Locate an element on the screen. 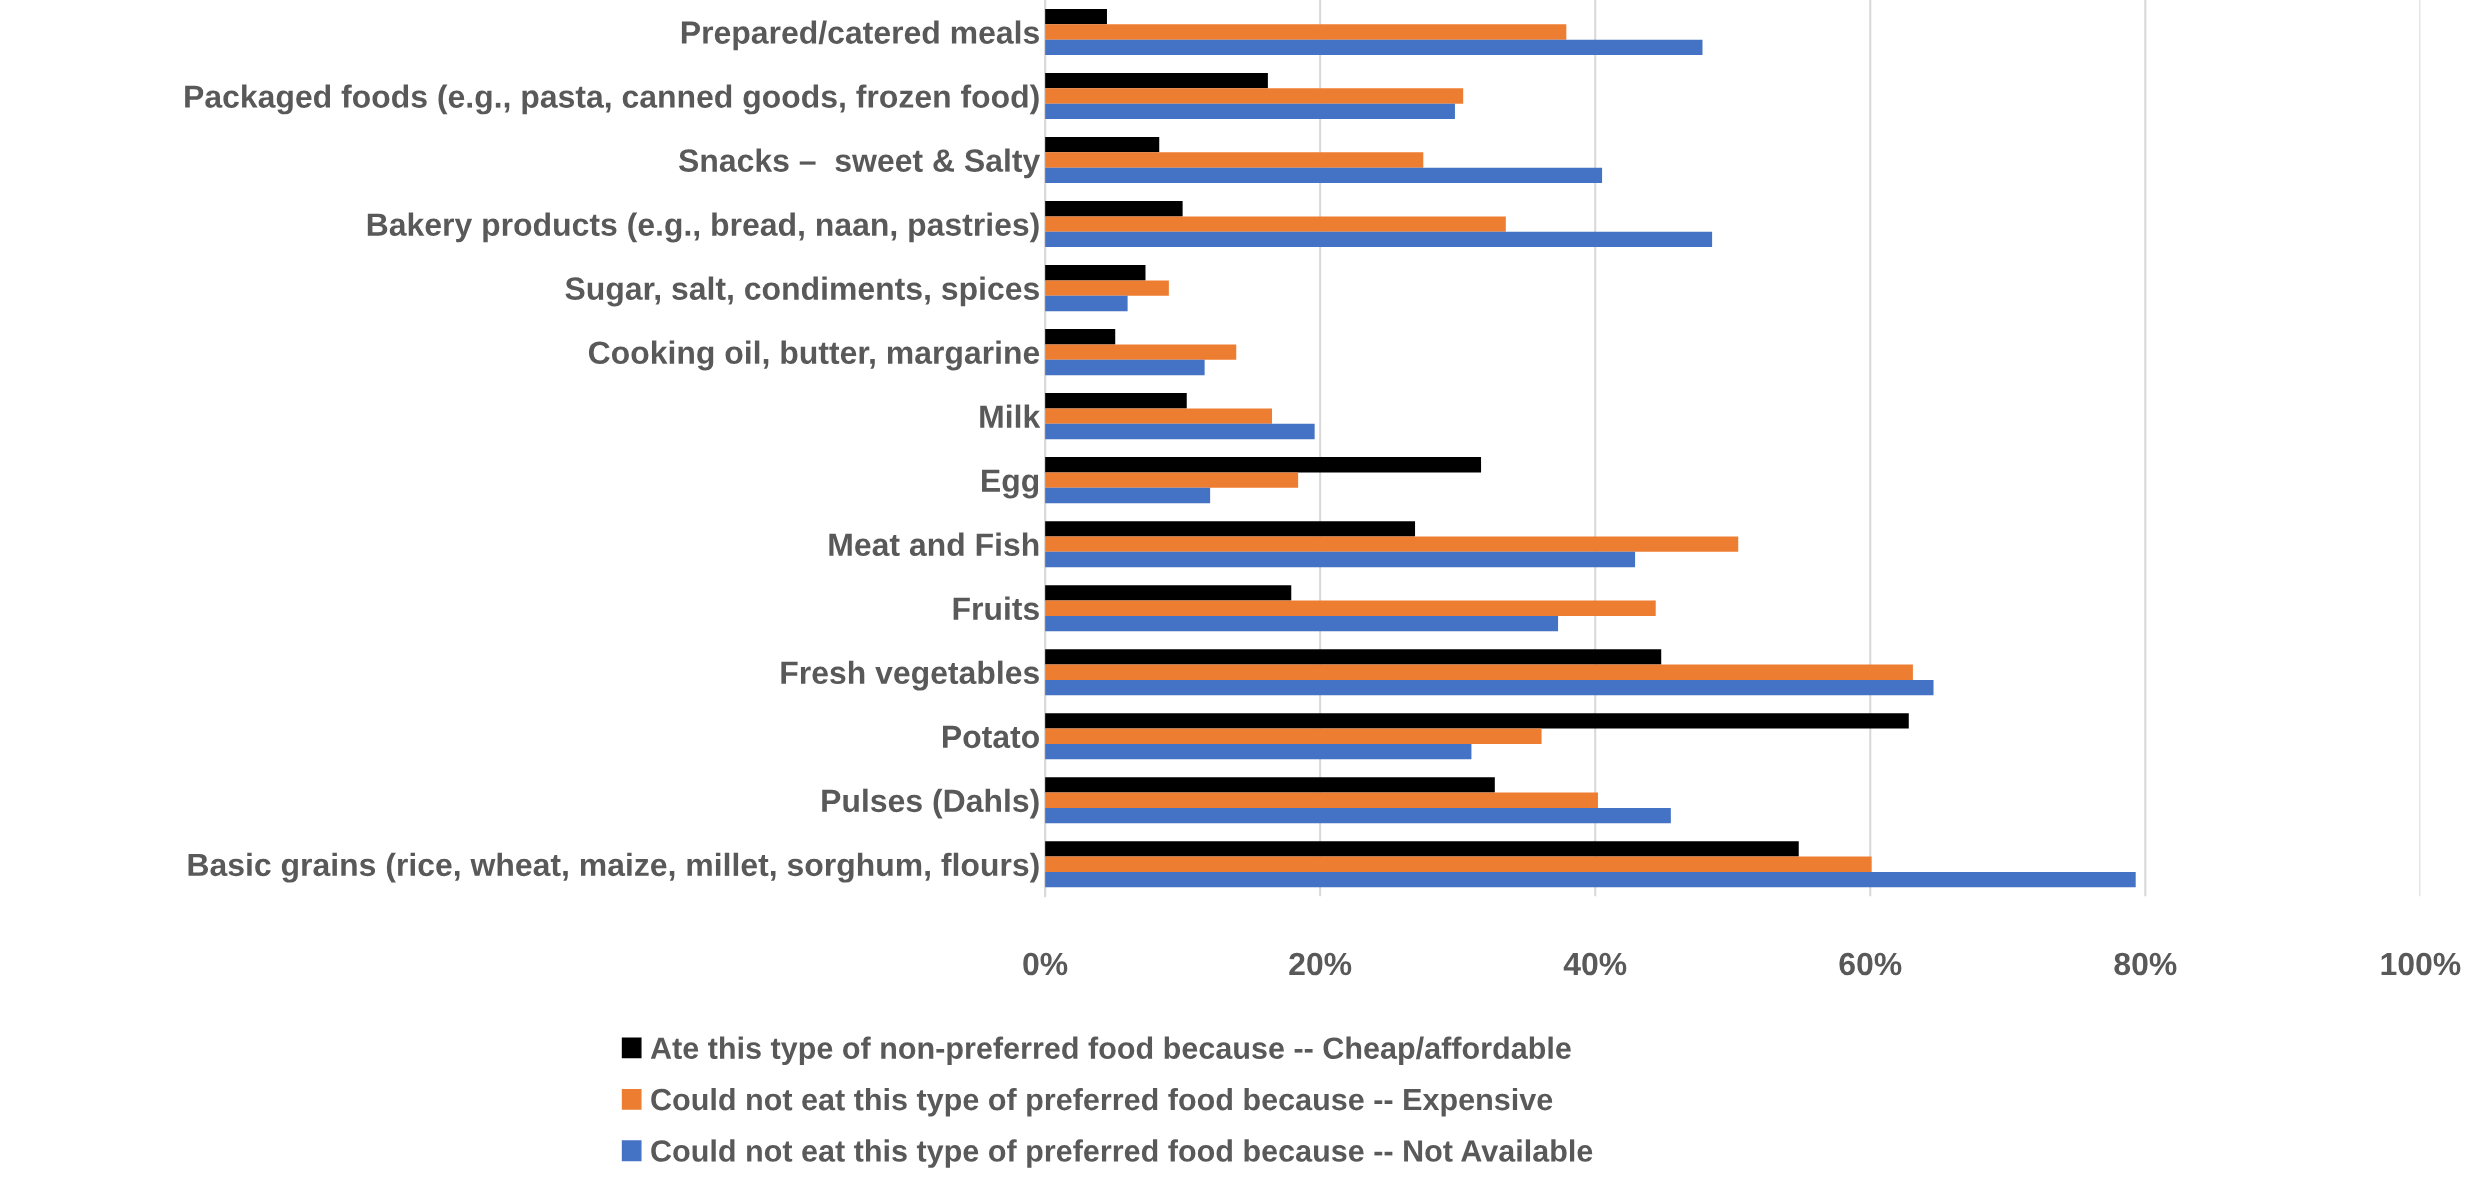  y-tick-label: Snacks – sweet & Salty is located at coordinates (859, 163).